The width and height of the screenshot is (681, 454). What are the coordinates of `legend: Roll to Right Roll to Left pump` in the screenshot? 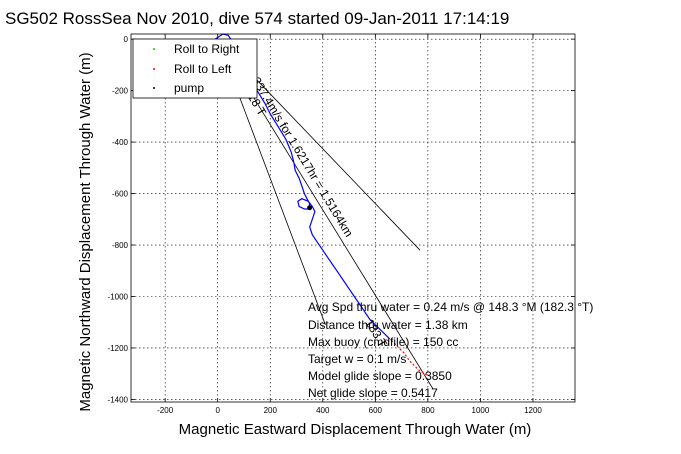 It's located at (195, 68).